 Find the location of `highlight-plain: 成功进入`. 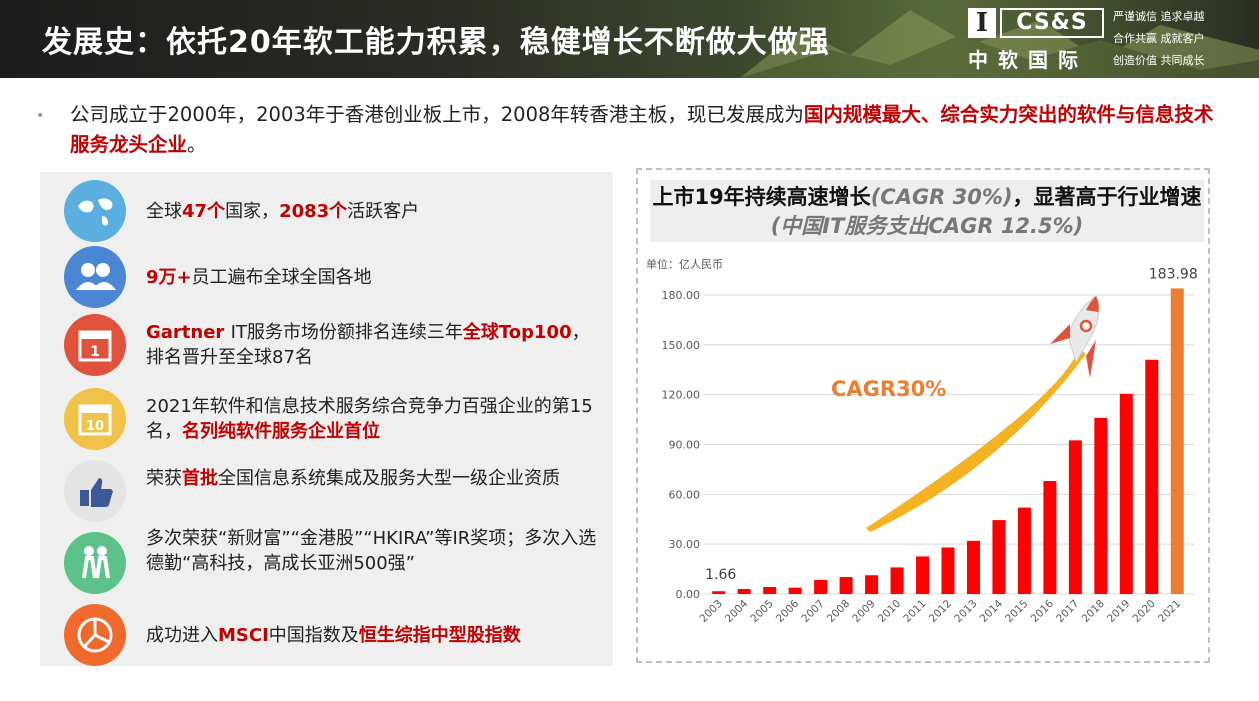

highlight-plain: 成功进入 is located at coordinates (182, 635).